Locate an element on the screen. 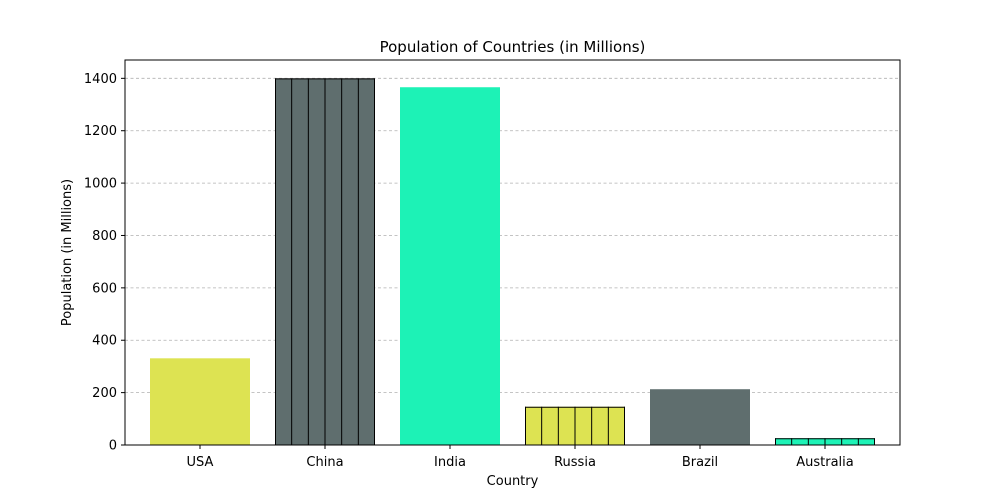 This screenshot has height=500, width=1000. x-tick-label: China is located at coordinates (324, 462).